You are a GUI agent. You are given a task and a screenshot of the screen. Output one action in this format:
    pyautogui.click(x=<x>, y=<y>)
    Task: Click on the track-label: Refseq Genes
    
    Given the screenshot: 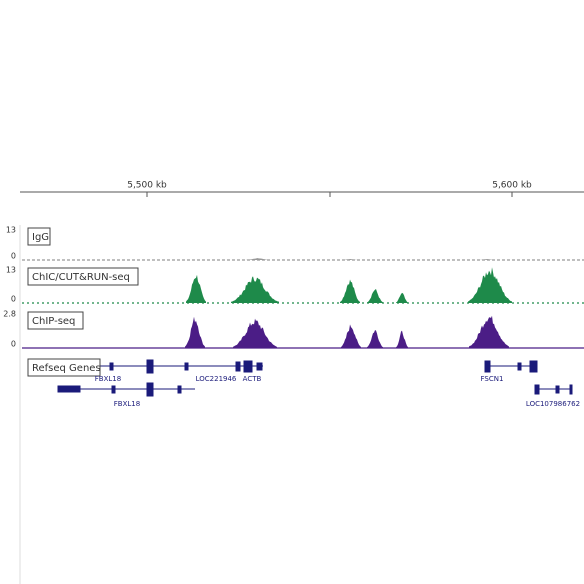 What is the action you would take?
    pyautogui.click(x=66, y=368)
    